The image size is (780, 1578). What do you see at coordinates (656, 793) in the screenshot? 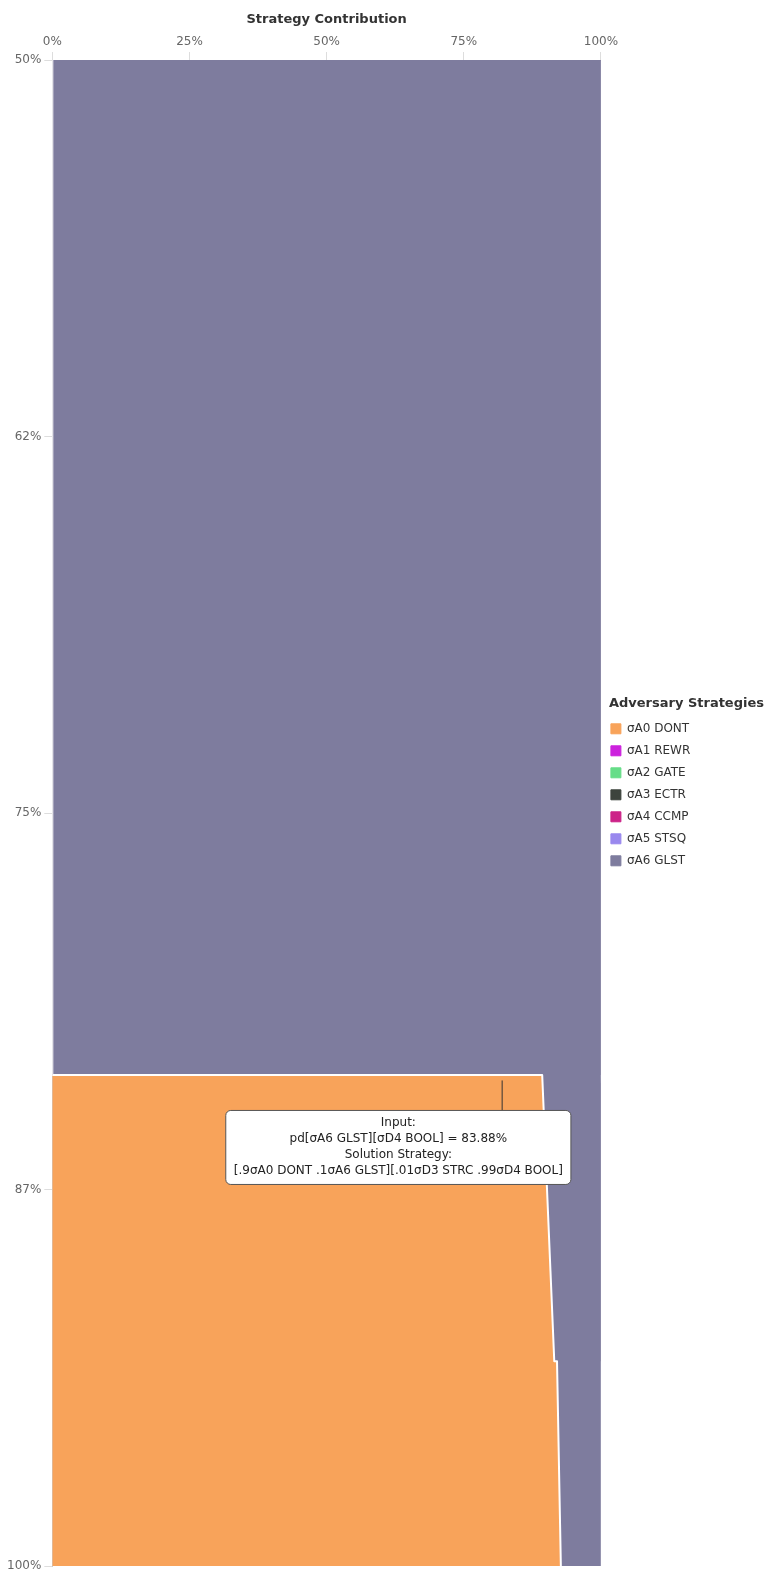
I see `legend-label: σA3 ECTR` at bounding box center [656, 793].